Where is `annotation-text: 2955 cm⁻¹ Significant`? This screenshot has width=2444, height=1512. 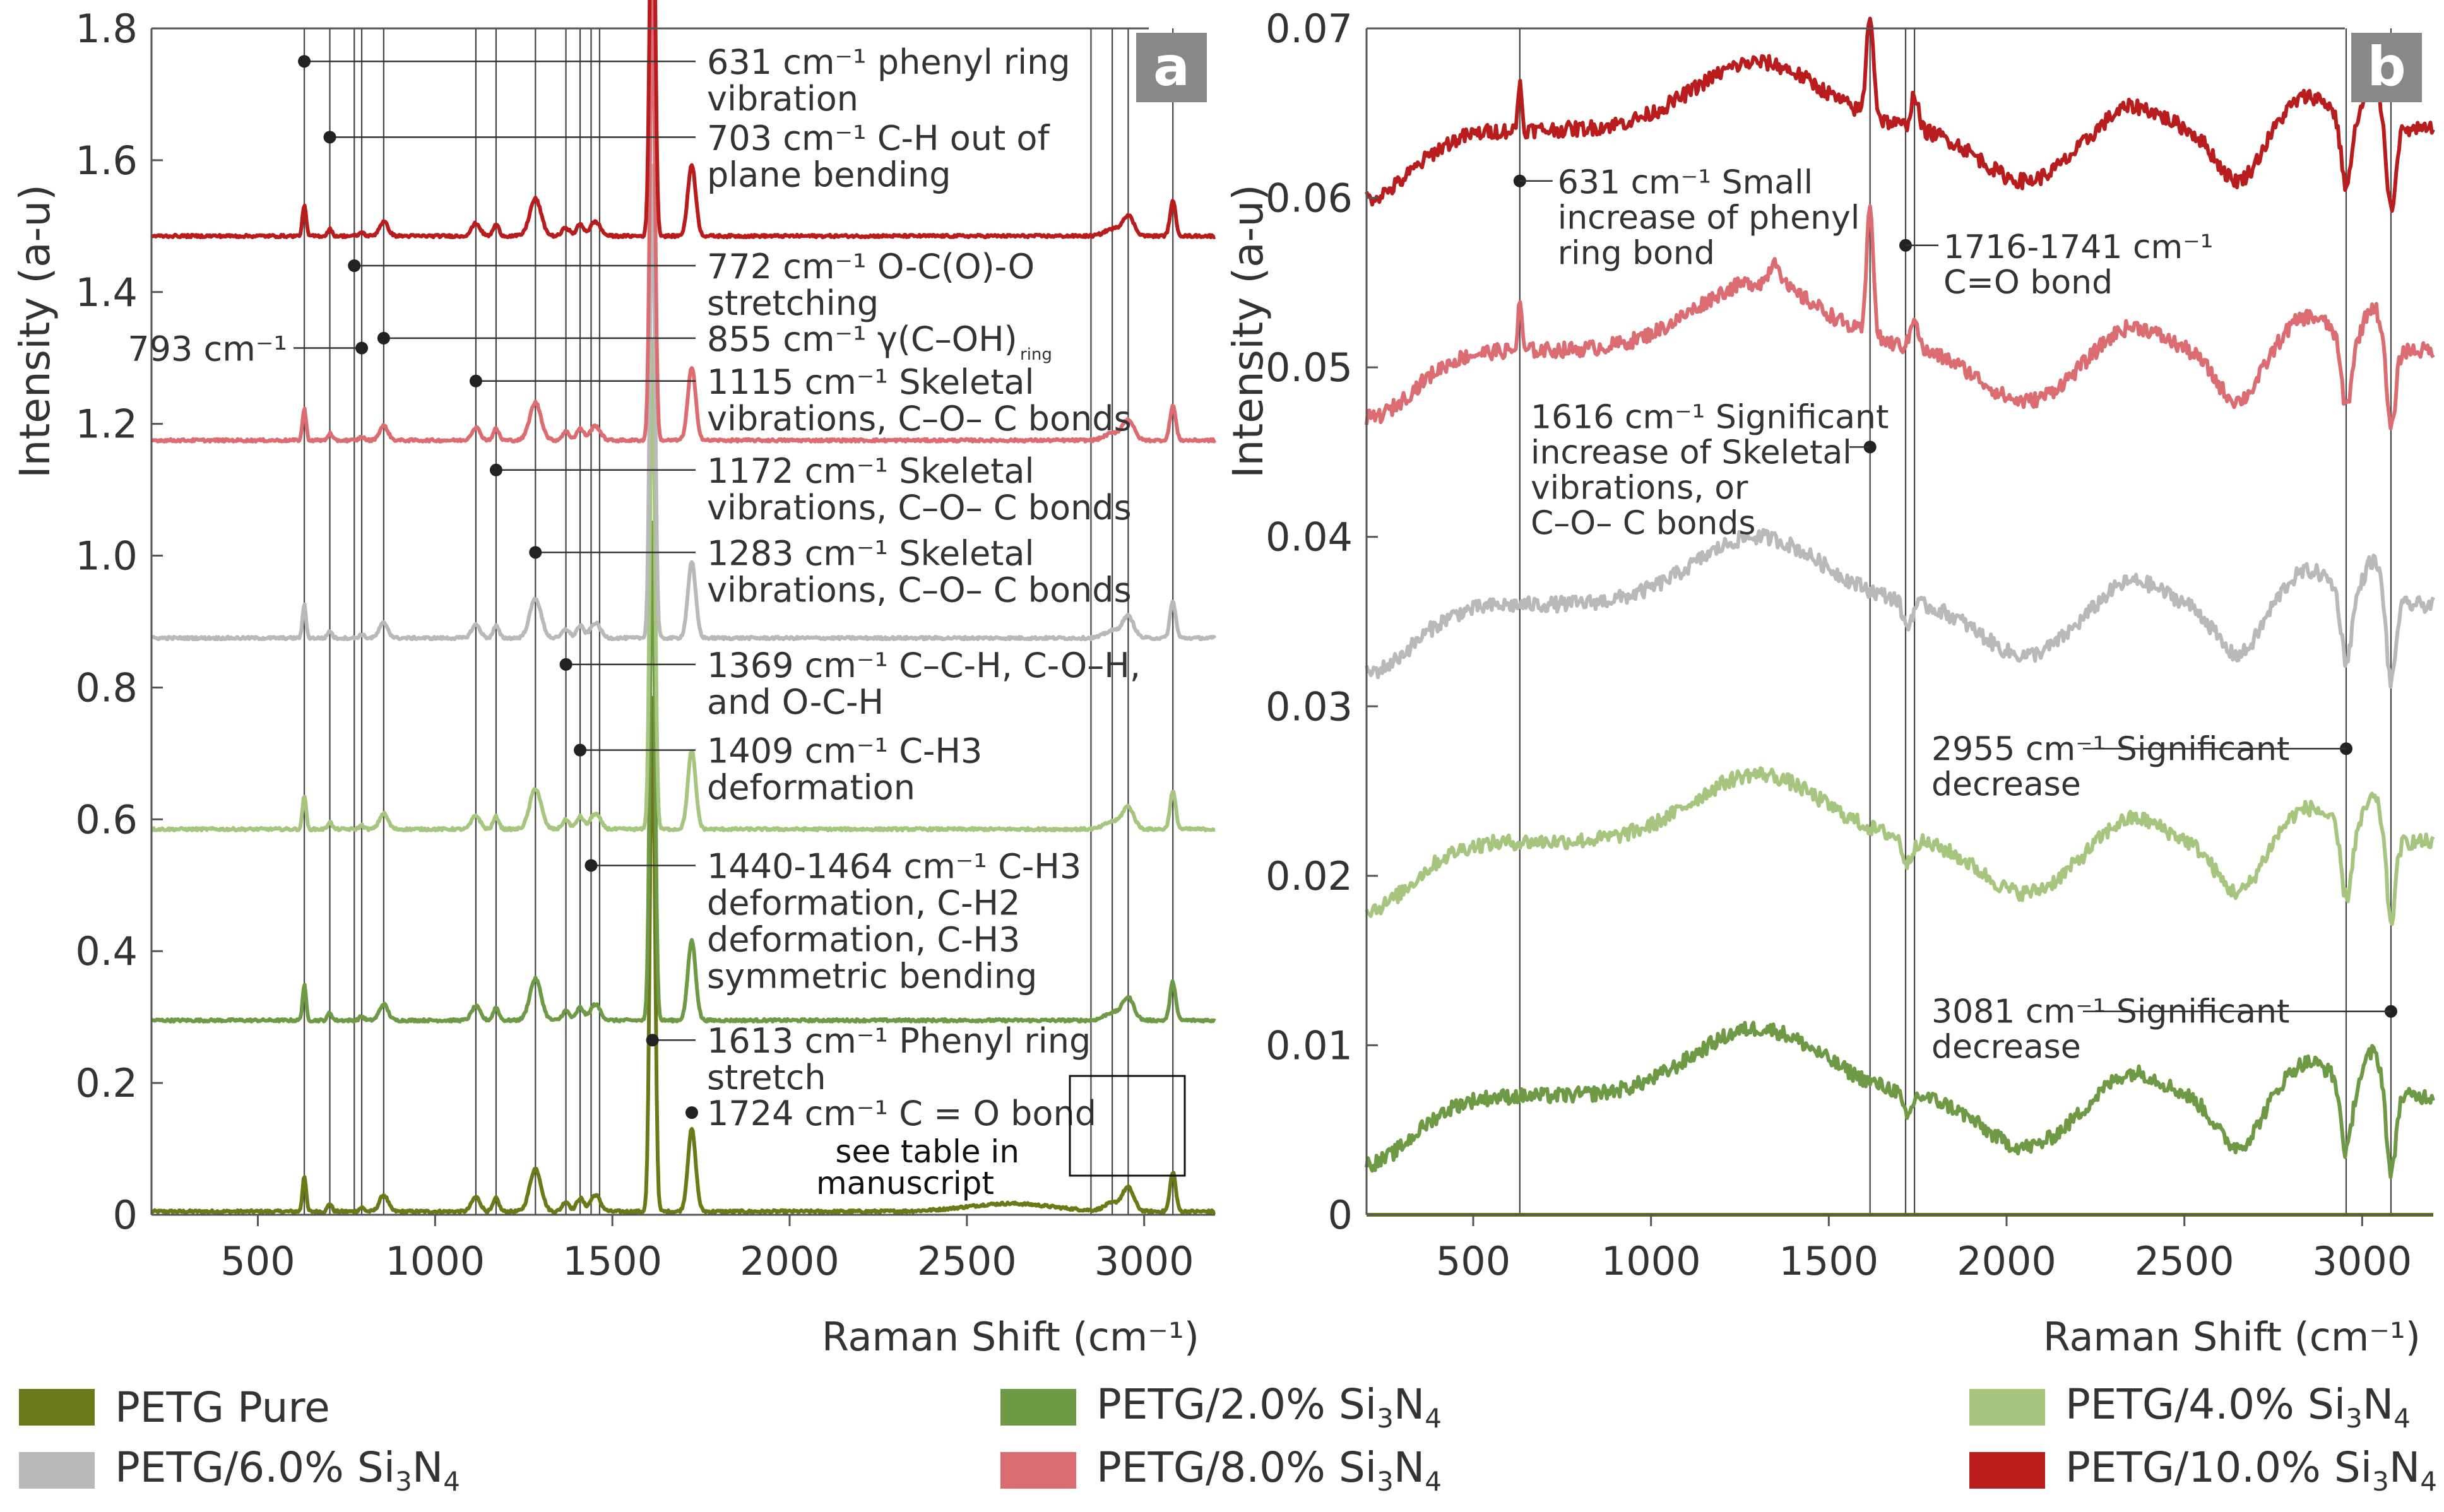 annotation-text: 2955 cm⁻¹ Significant is located at coordinates (2110, 749).